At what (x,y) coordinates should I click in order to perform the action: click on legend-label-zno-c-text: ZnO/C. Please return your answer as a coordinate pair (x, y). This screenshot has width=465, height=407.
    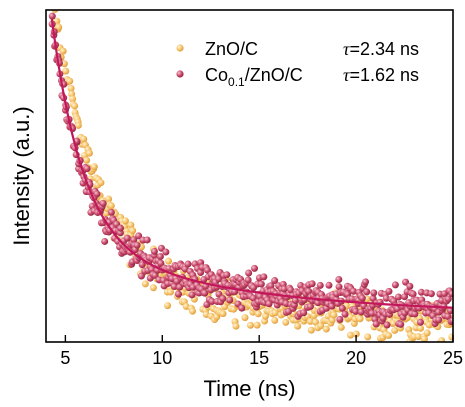
    Looking at the image, I should click on (231, 49).